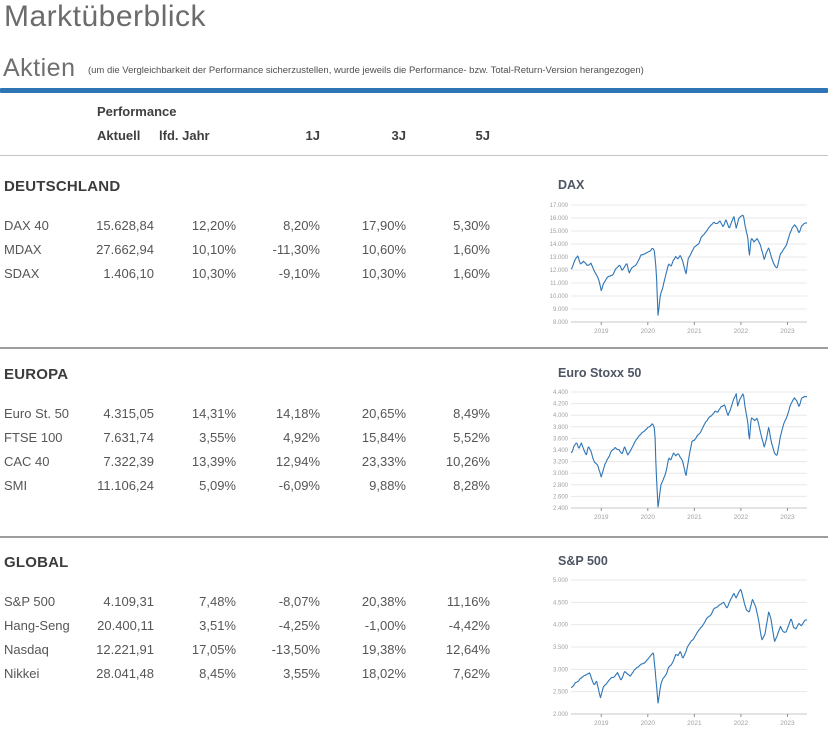 This screenshot has width=833, height=736. What do you see at coordinates (39, 68) in the screenshot?
I see `aktien-heading: Aktien` at bounding box center [39, 68].